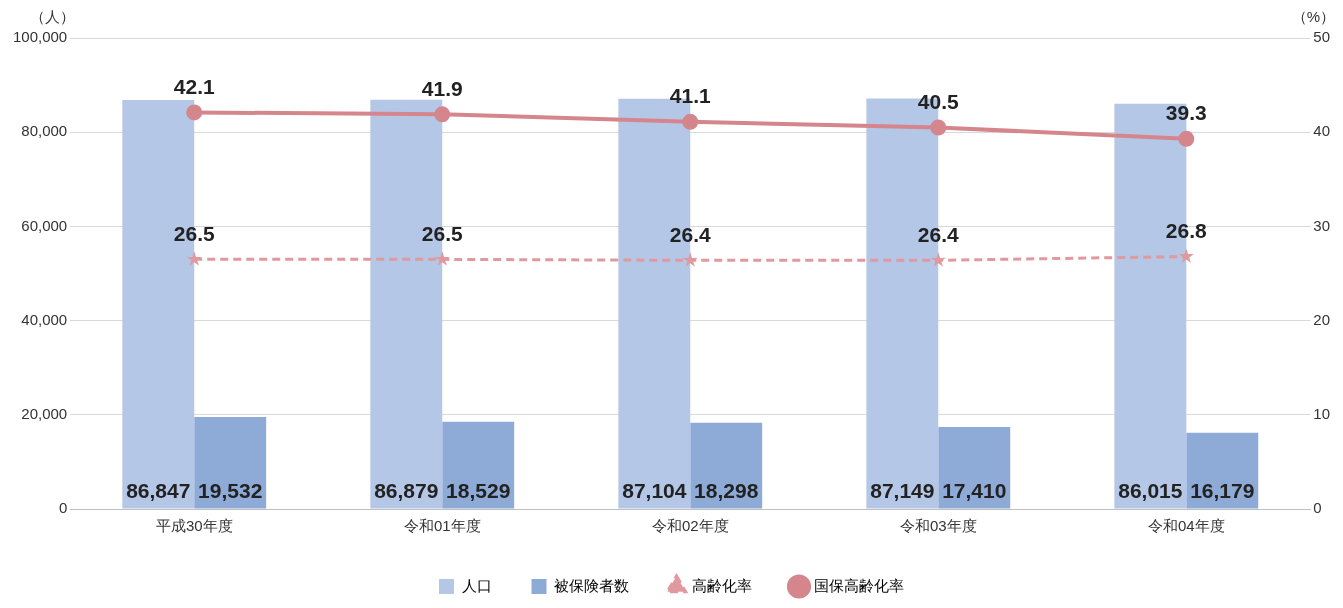  What do you see at coordinates (1186, 230) in the screenshot?
I see `data-label: 26.8` at bounding box center [1186, 230].